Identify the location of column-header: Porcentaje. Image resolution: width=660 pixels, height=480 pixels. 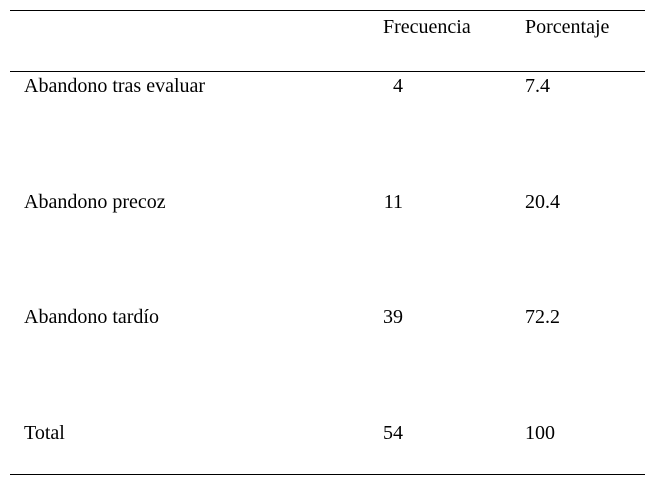
(567, 27).